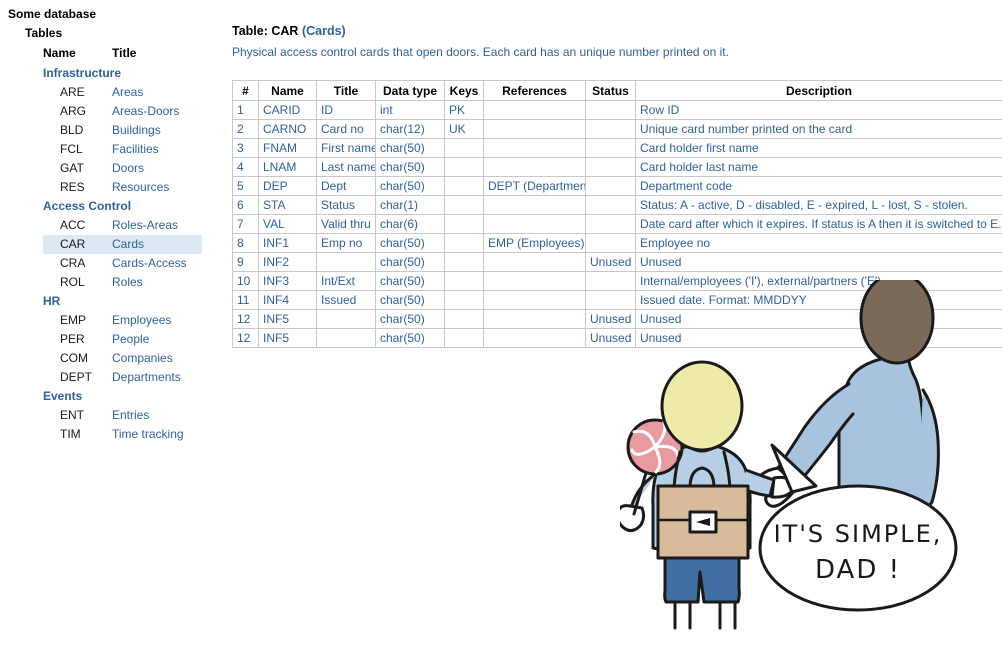  Describe the element at coordinates (114, 187) in the screenshot. I see `sidebar-table-res: RES Resources` at that location.